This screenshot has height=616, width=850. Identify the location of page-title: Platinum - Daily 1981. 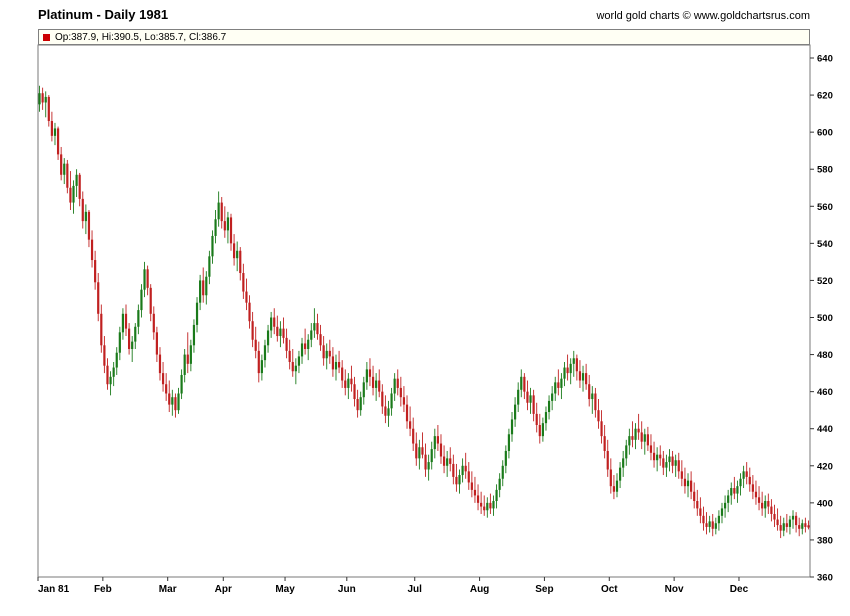
(103, 14).